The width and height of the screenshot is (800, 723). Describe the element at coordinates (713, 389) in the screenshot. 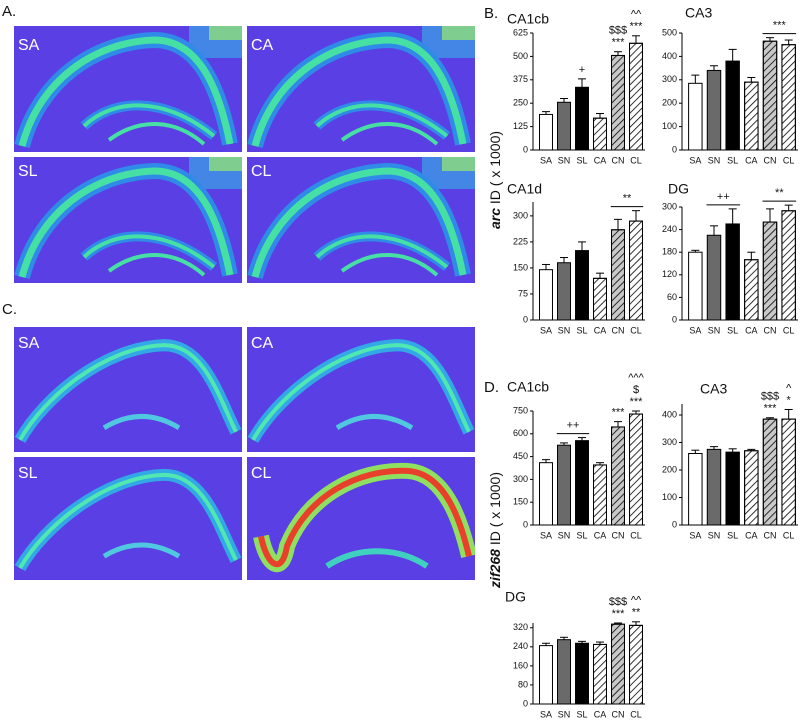

I see `chart-title: CA3` at that location.